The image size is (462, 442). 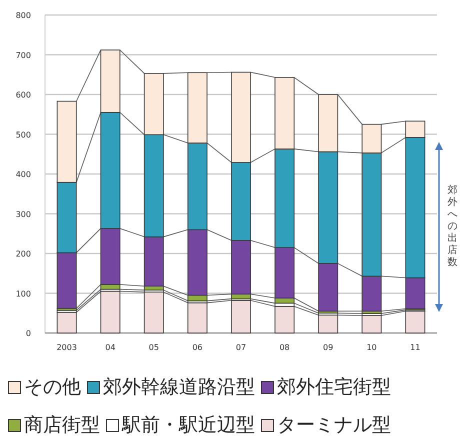 I want to click on text: 郊外への出店数, so click(x=452, y=227).